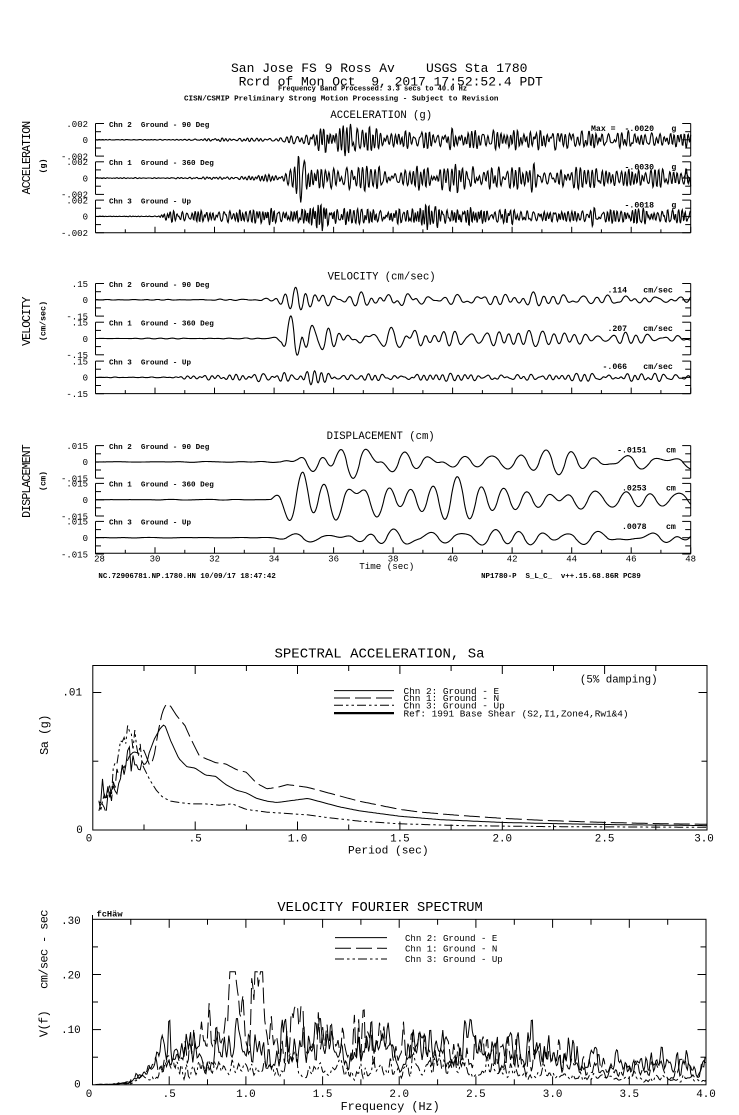  What do you see at coordinates (382, 278) in the screenshot?
I see `svg-text: VELOCITY (cm/sec)` at bounding box center [382, 278].